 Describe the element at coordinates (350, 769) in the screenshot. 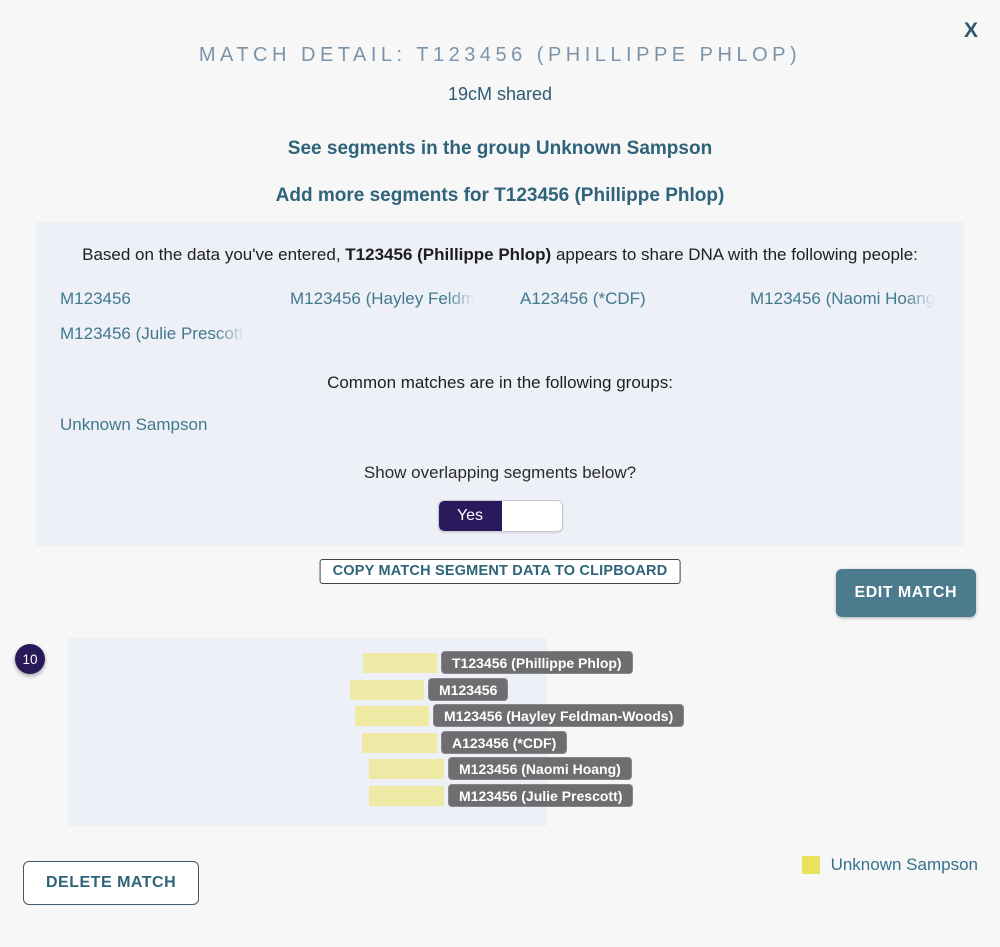

I see `segment-row: M123456 (Naomi Hoang)` at that location.